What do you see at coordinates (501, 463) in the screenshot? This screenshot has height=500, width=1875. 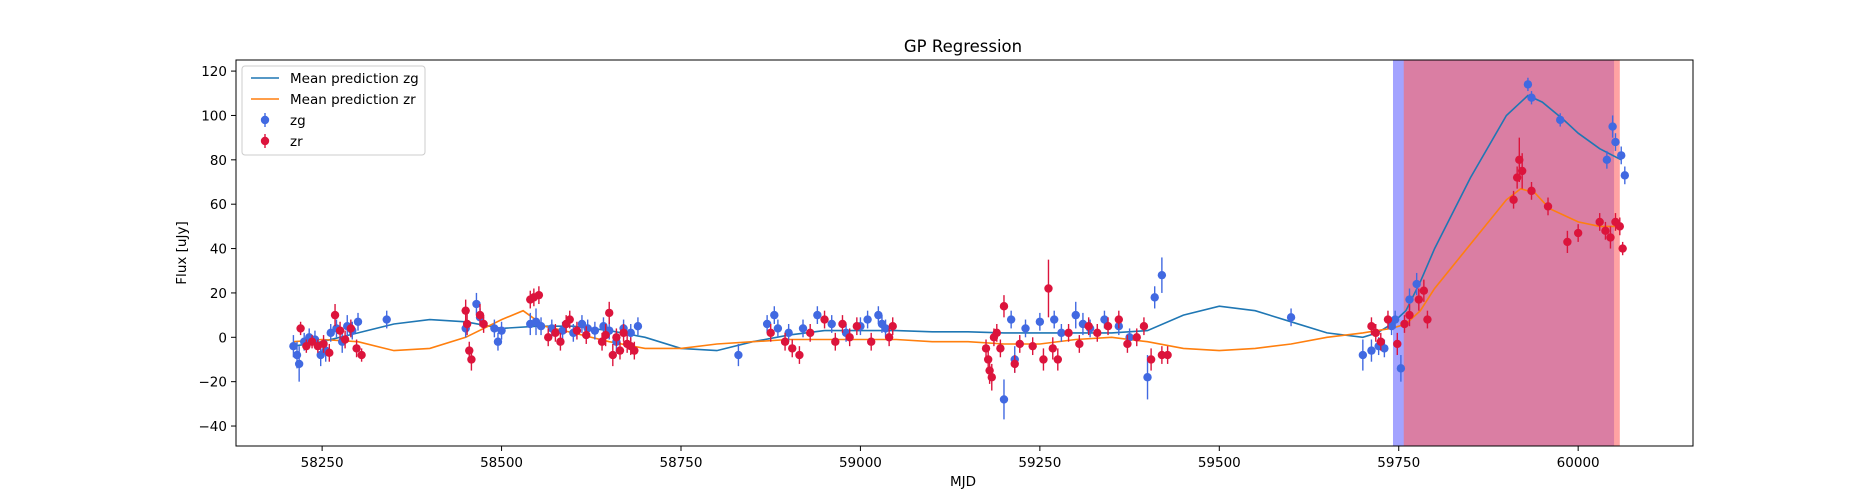 I see `x-tick-label: 58500` at bounding box center [501, 463].